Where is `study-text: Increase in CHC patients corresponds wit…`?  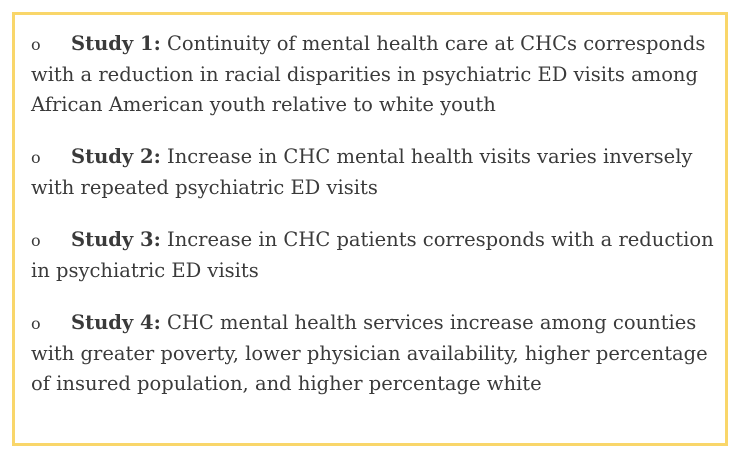
study-text: Increase in CHC patients corresponds wit… is located at coordinates (372, 255).